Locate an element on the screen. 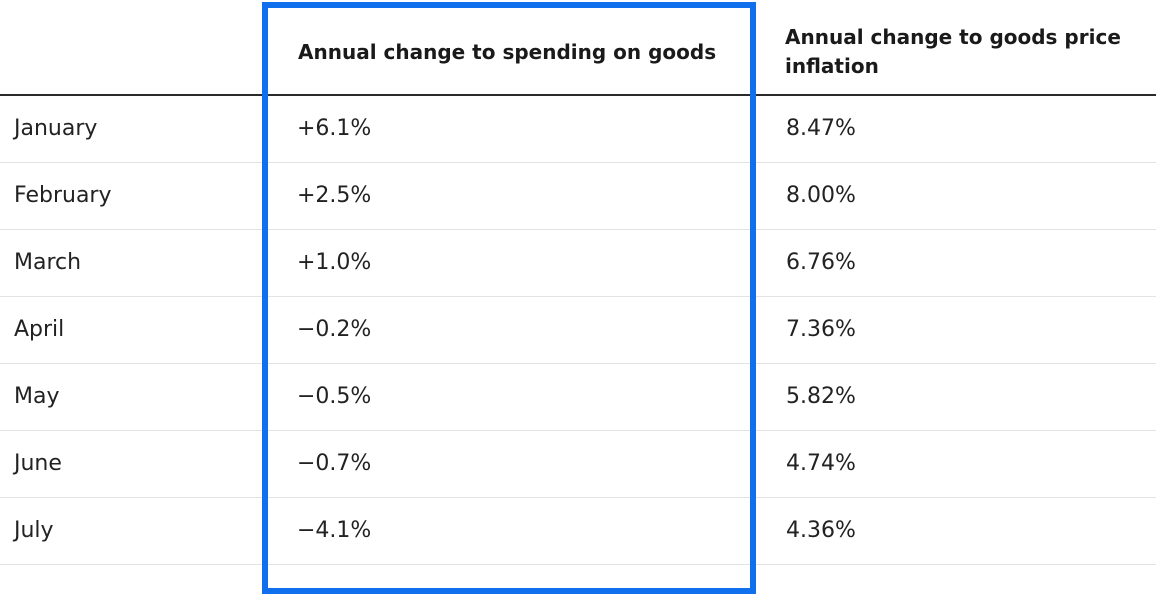 The image size is (1156, 597). month-cell: February is located at coordinates (63, 195).